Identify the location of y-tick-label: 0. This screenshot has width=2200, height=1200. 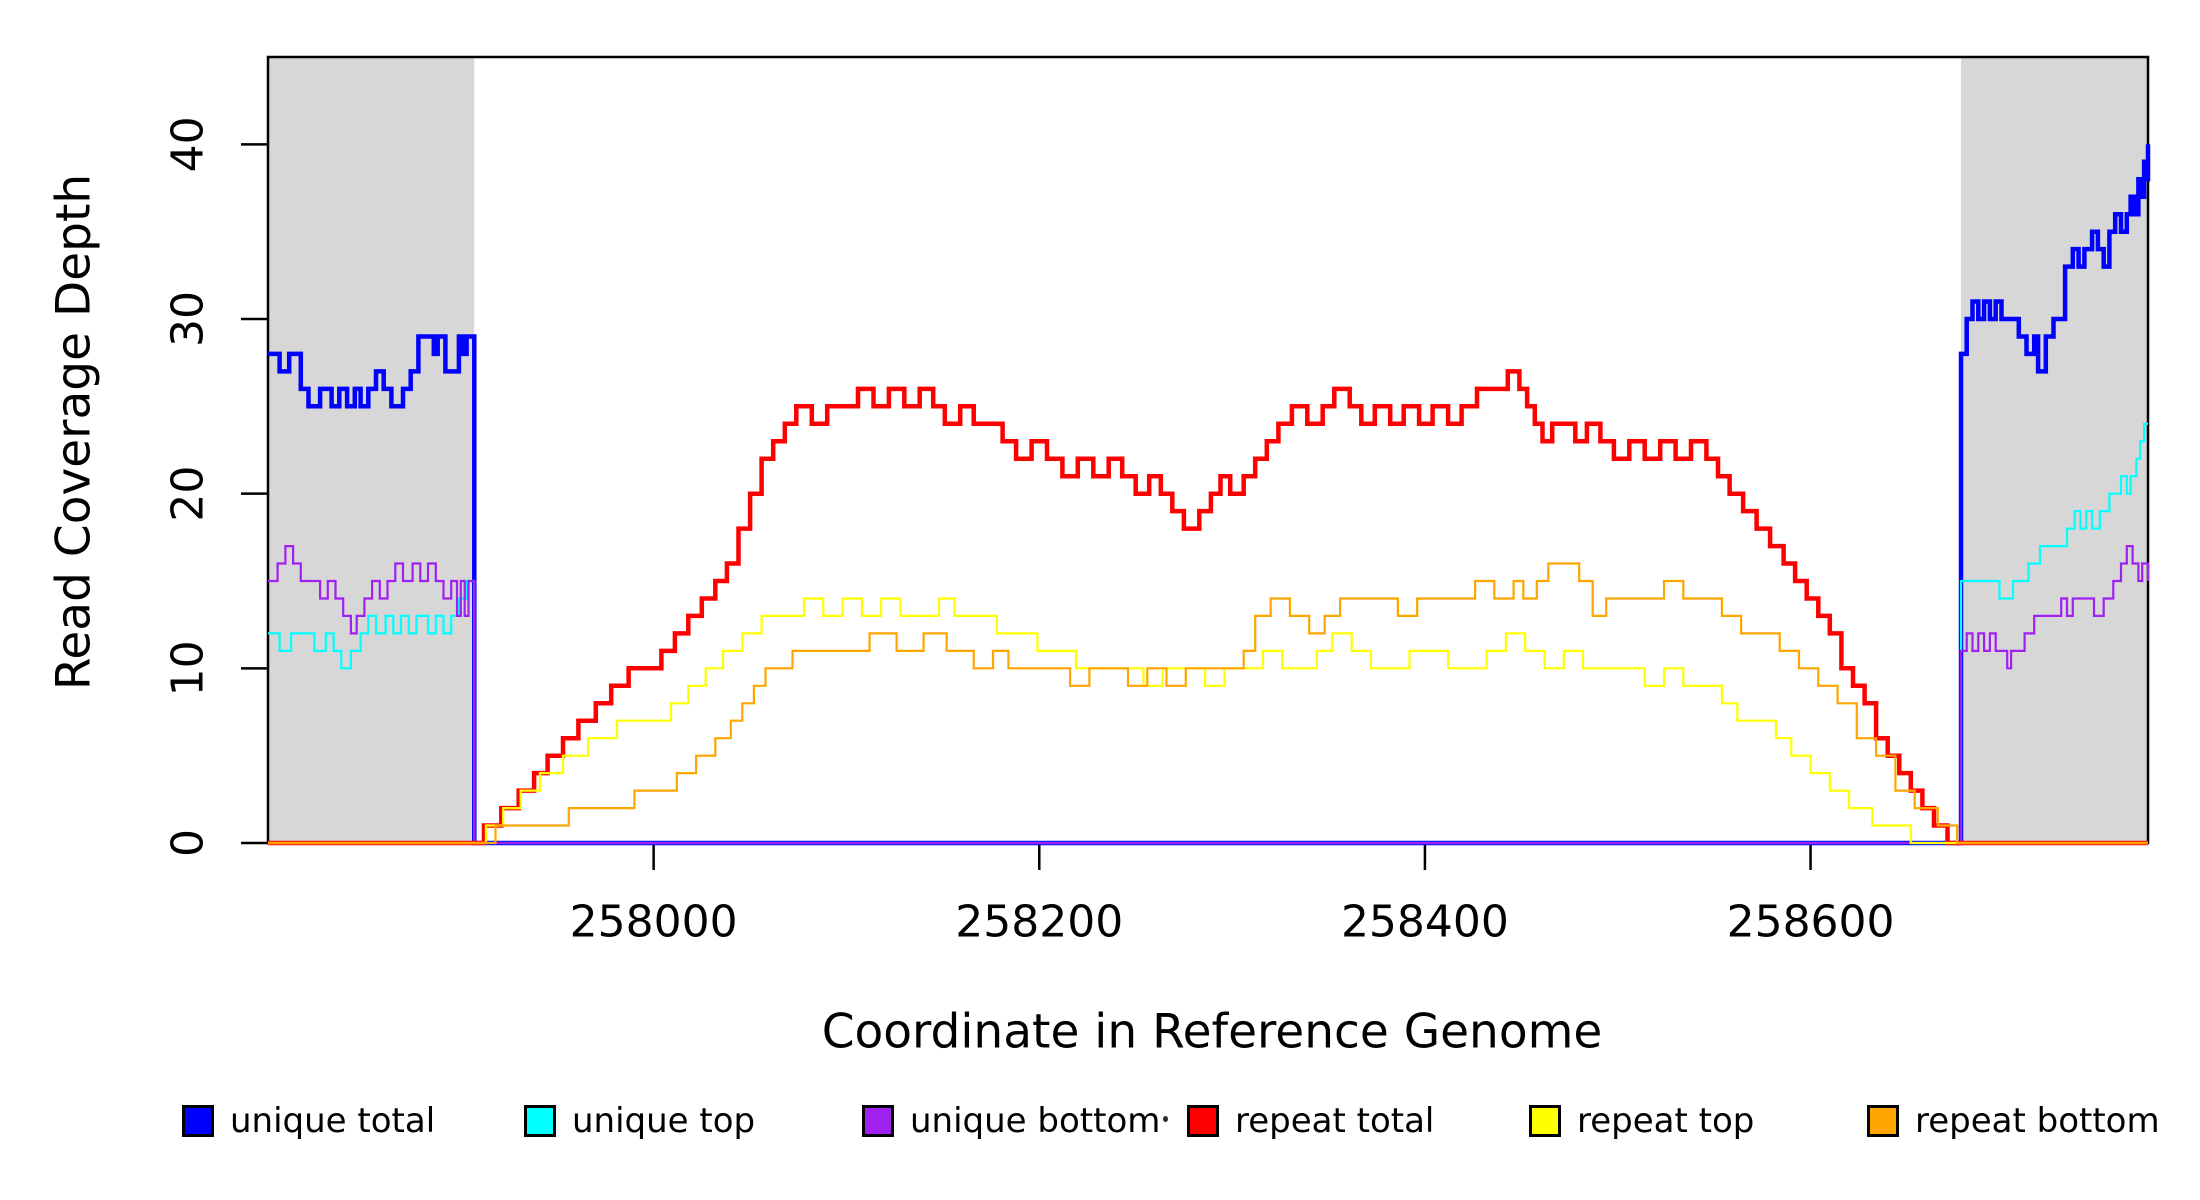
(188, 843).